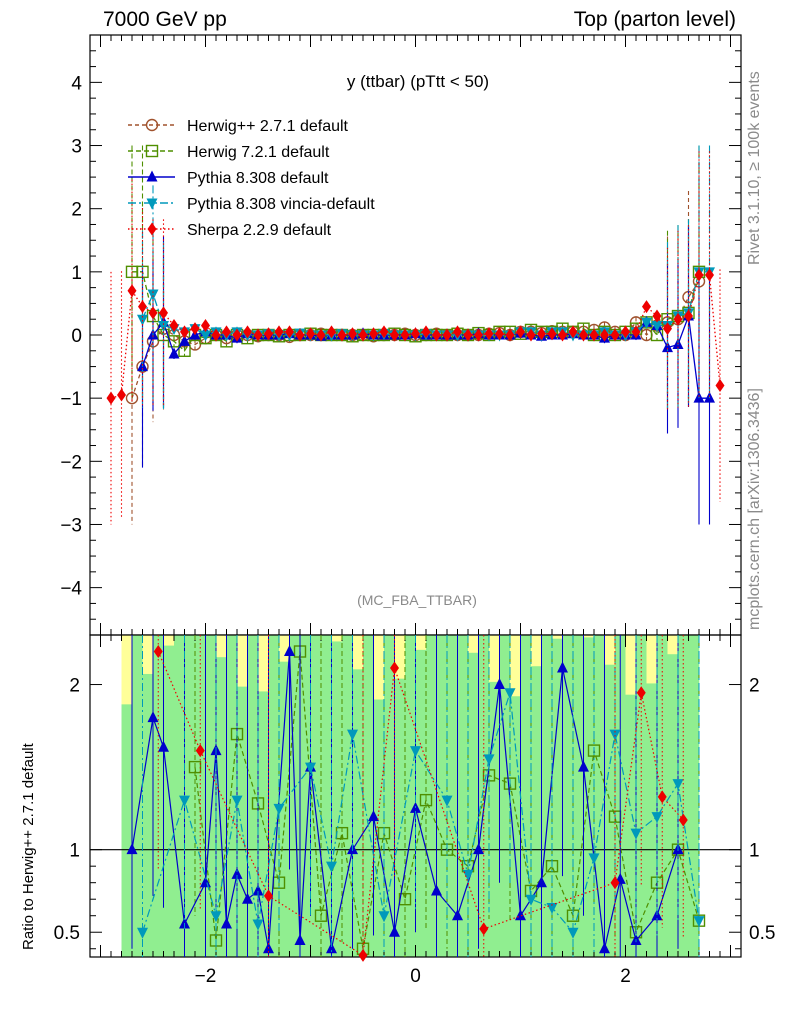  I want to click on y-tick-label: 0, so click(76, 336).